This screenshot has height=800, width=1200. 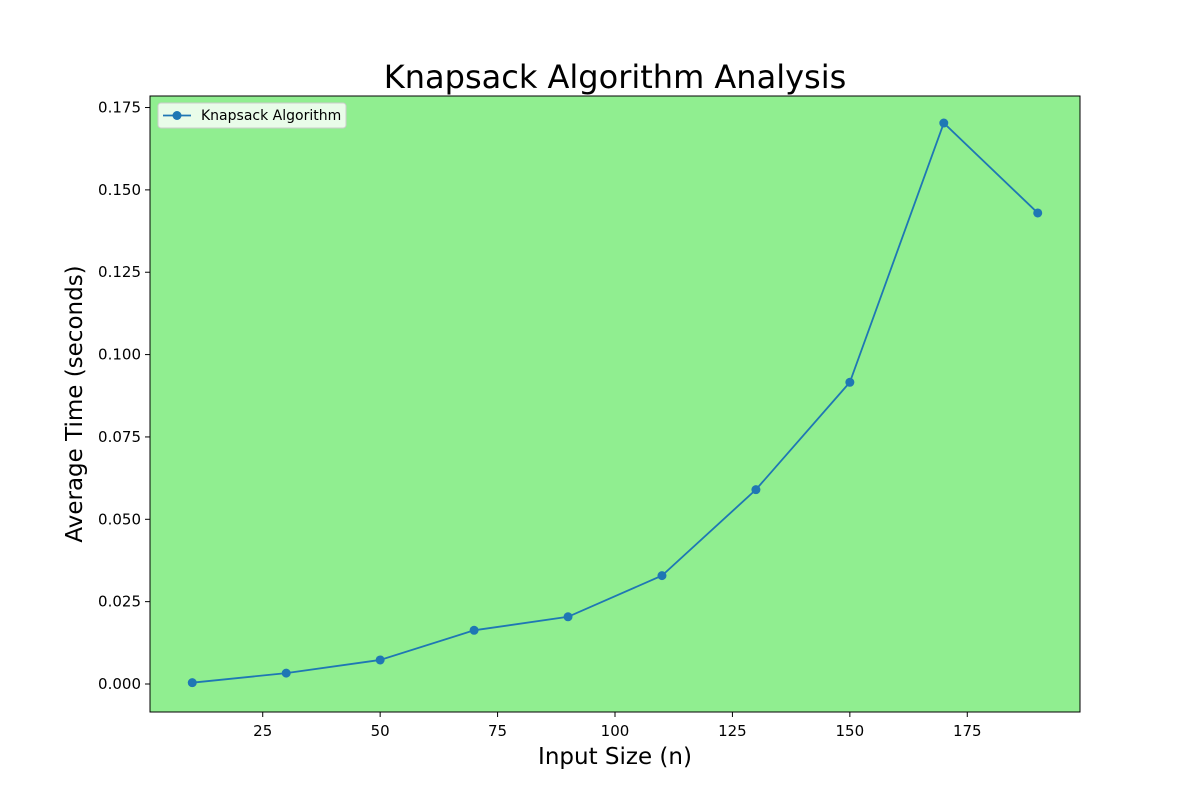 I want to click on chart-title: Knapsack Algorithm Analysis, so click(x=615, y=77).